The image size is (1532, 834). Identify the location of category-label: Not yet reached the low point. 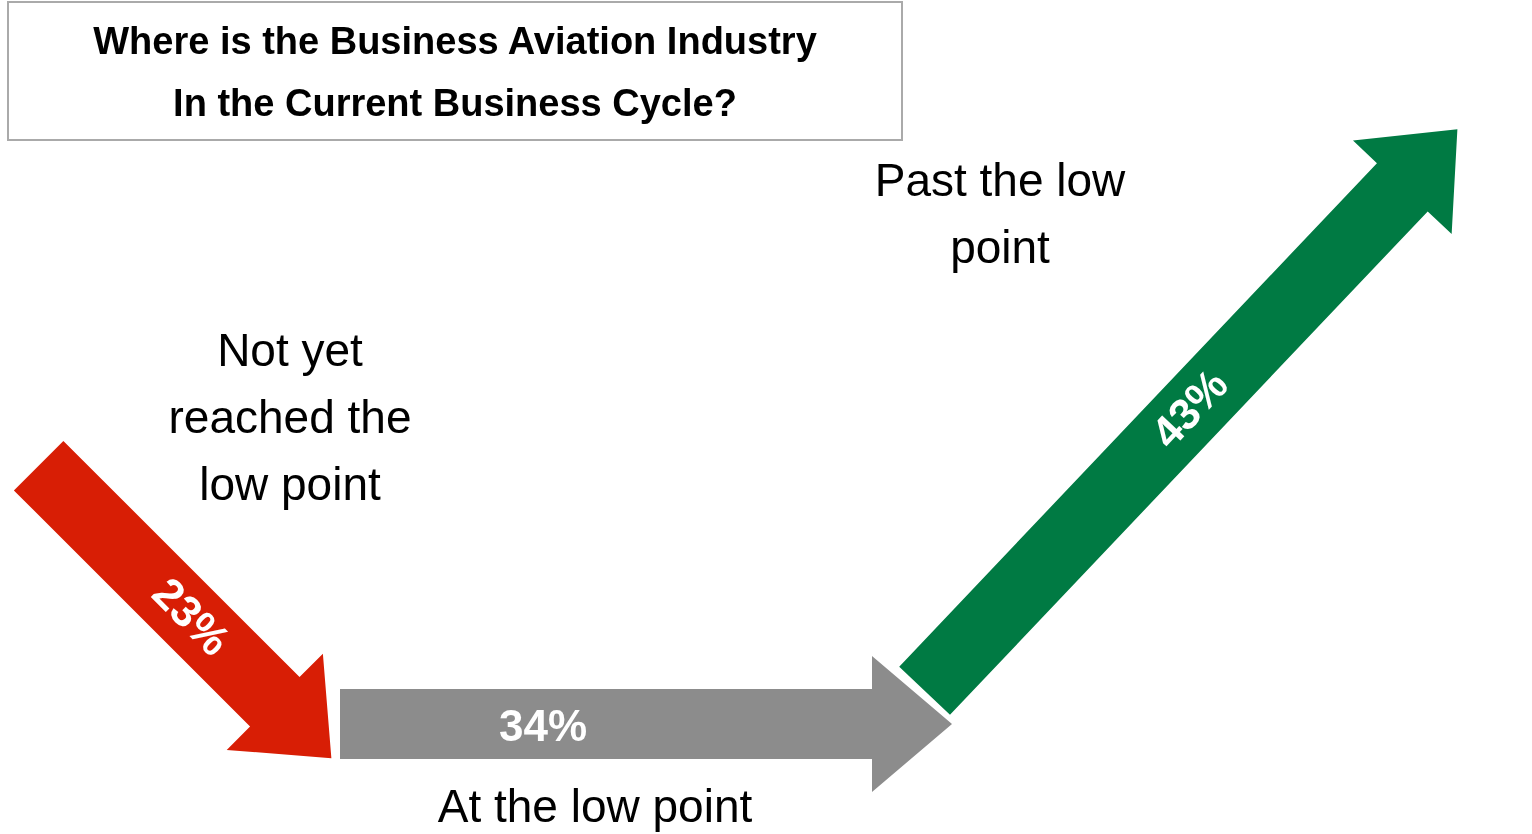
(290, 417).